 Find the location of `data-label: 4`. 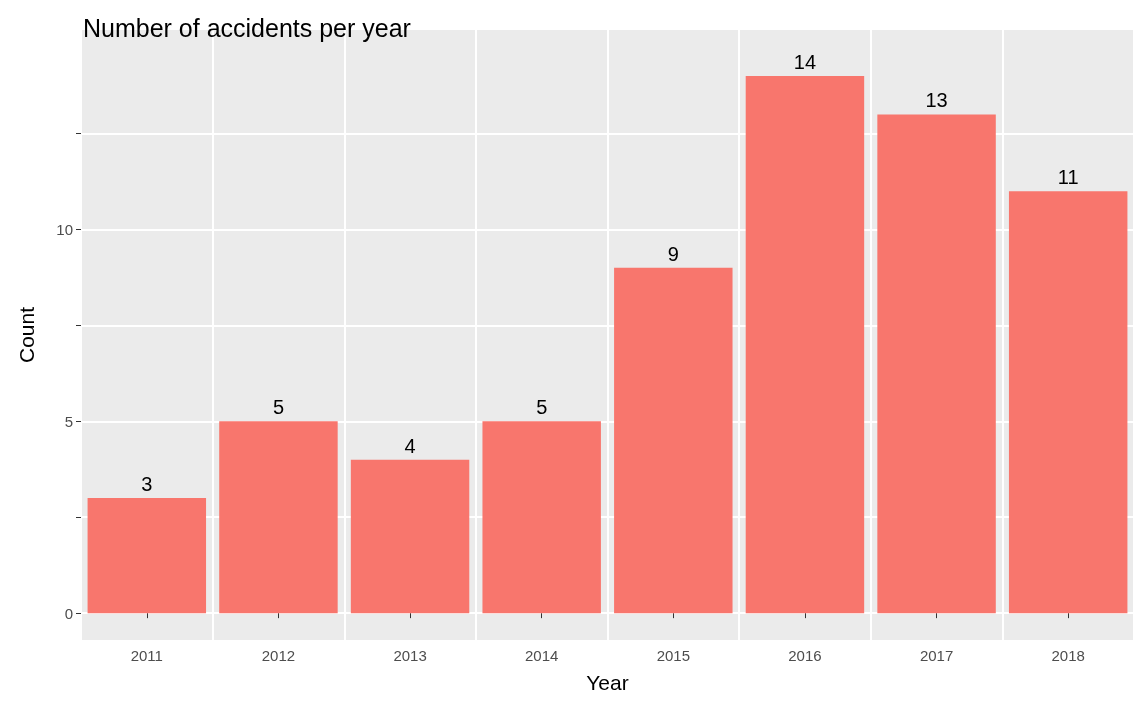

data-label: 4 is located at coordinates (410, 445).